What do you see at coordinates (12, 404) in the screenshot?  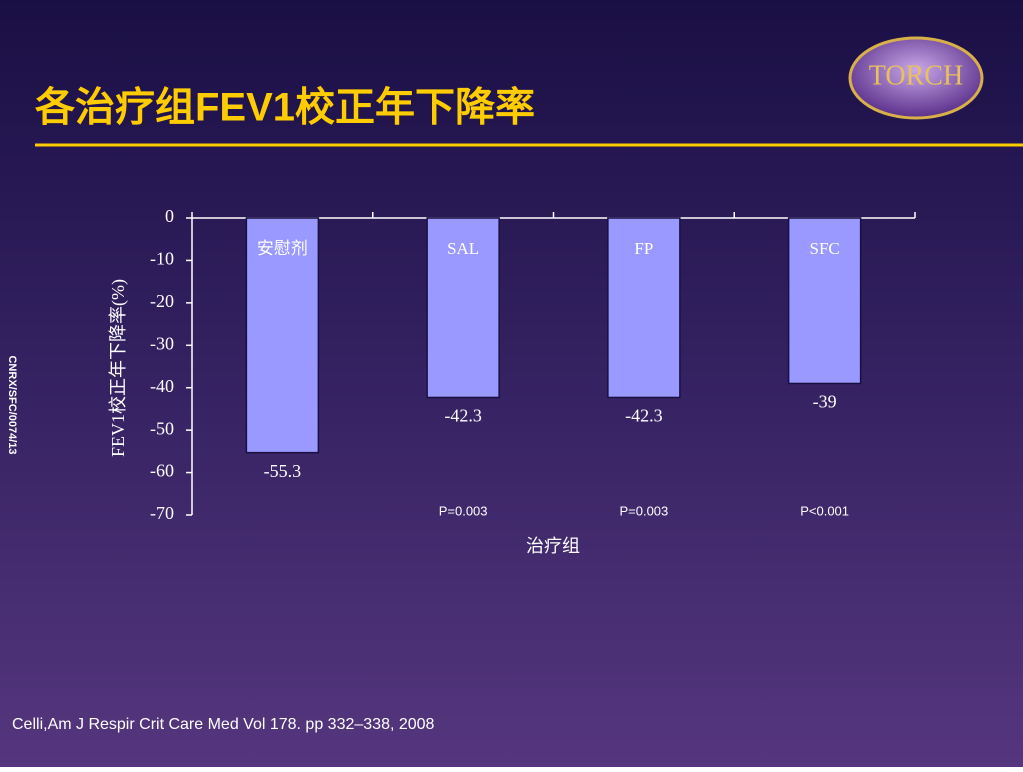 I see `side-note: CNRX/SFC/0074/13` at bounding box center [12, 404].